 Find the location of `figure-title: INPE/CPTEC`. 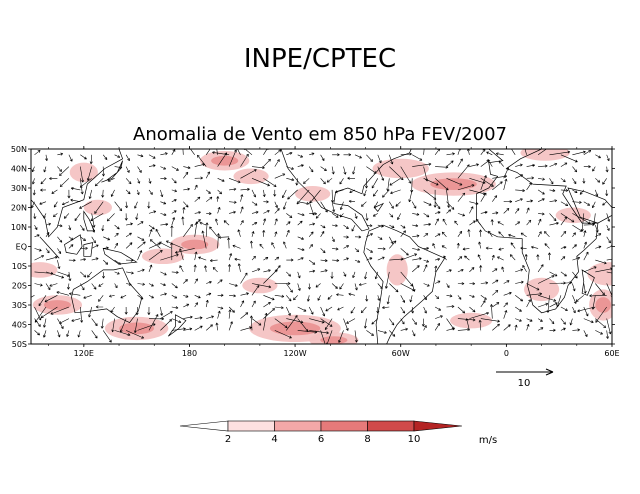

figure-title: INPE/CPTEC is located at coordinates (320, 59).